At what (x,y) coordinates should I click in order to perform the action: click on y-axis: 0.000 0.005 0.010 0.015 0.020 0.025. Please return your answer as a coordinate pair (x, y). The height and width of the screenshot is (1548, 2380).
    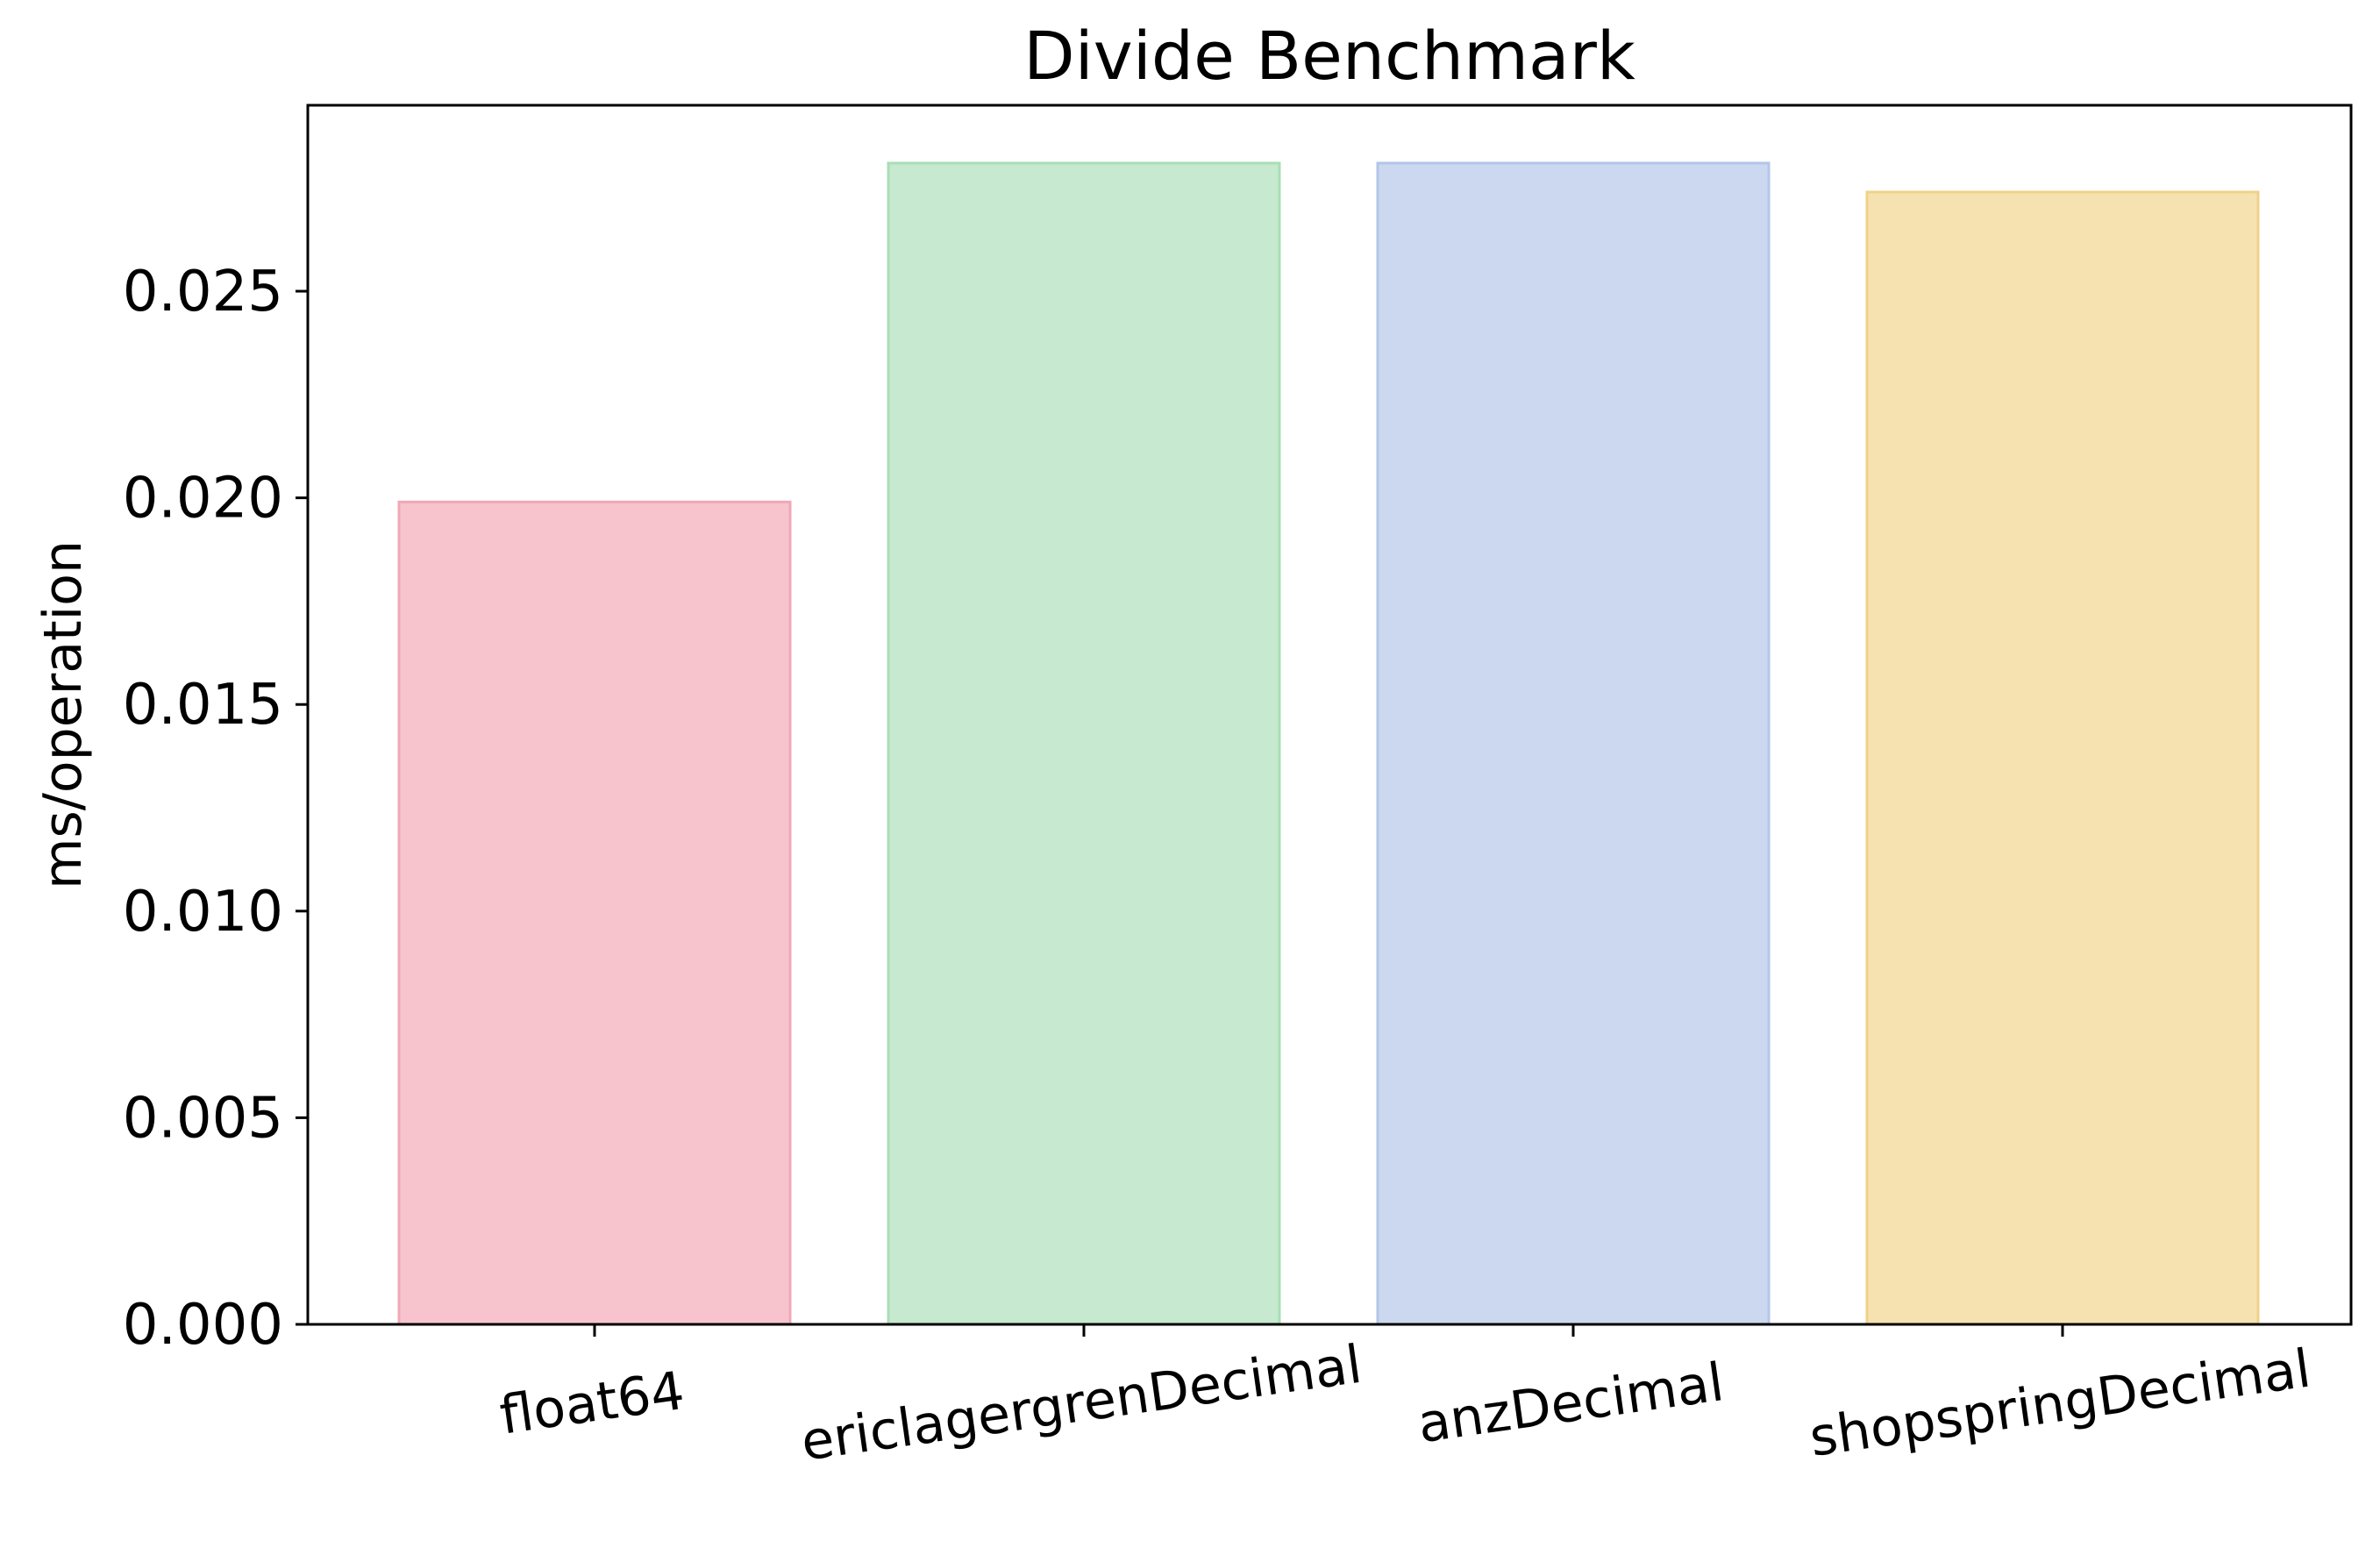
    Looking at the image, I should click on (215, 809).